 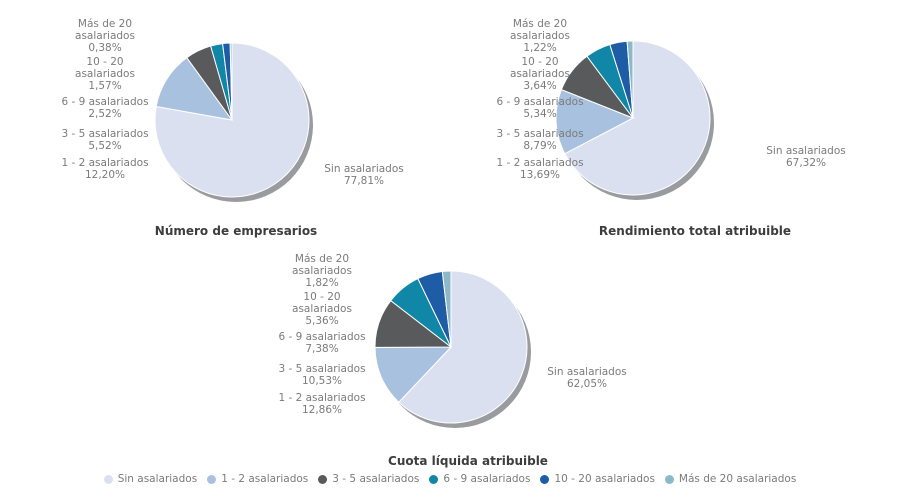 I want to click on slice-label-percent: 1,22%, so click(x=540, y=48).